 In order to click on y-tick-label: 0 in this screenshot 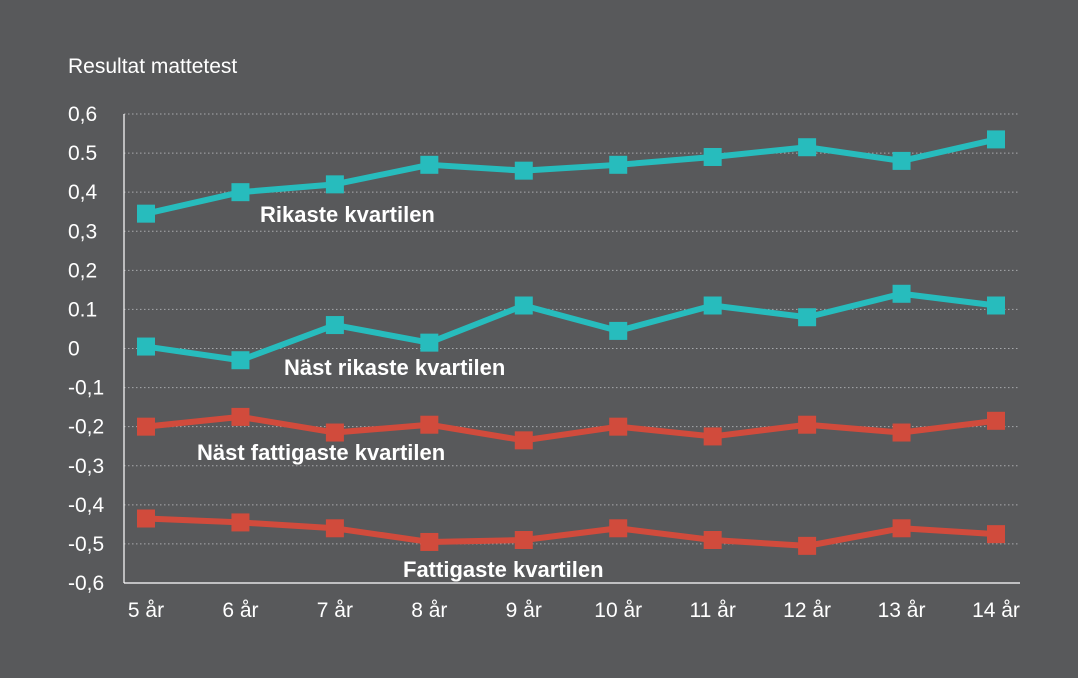, I will do `click(74, 349)`.